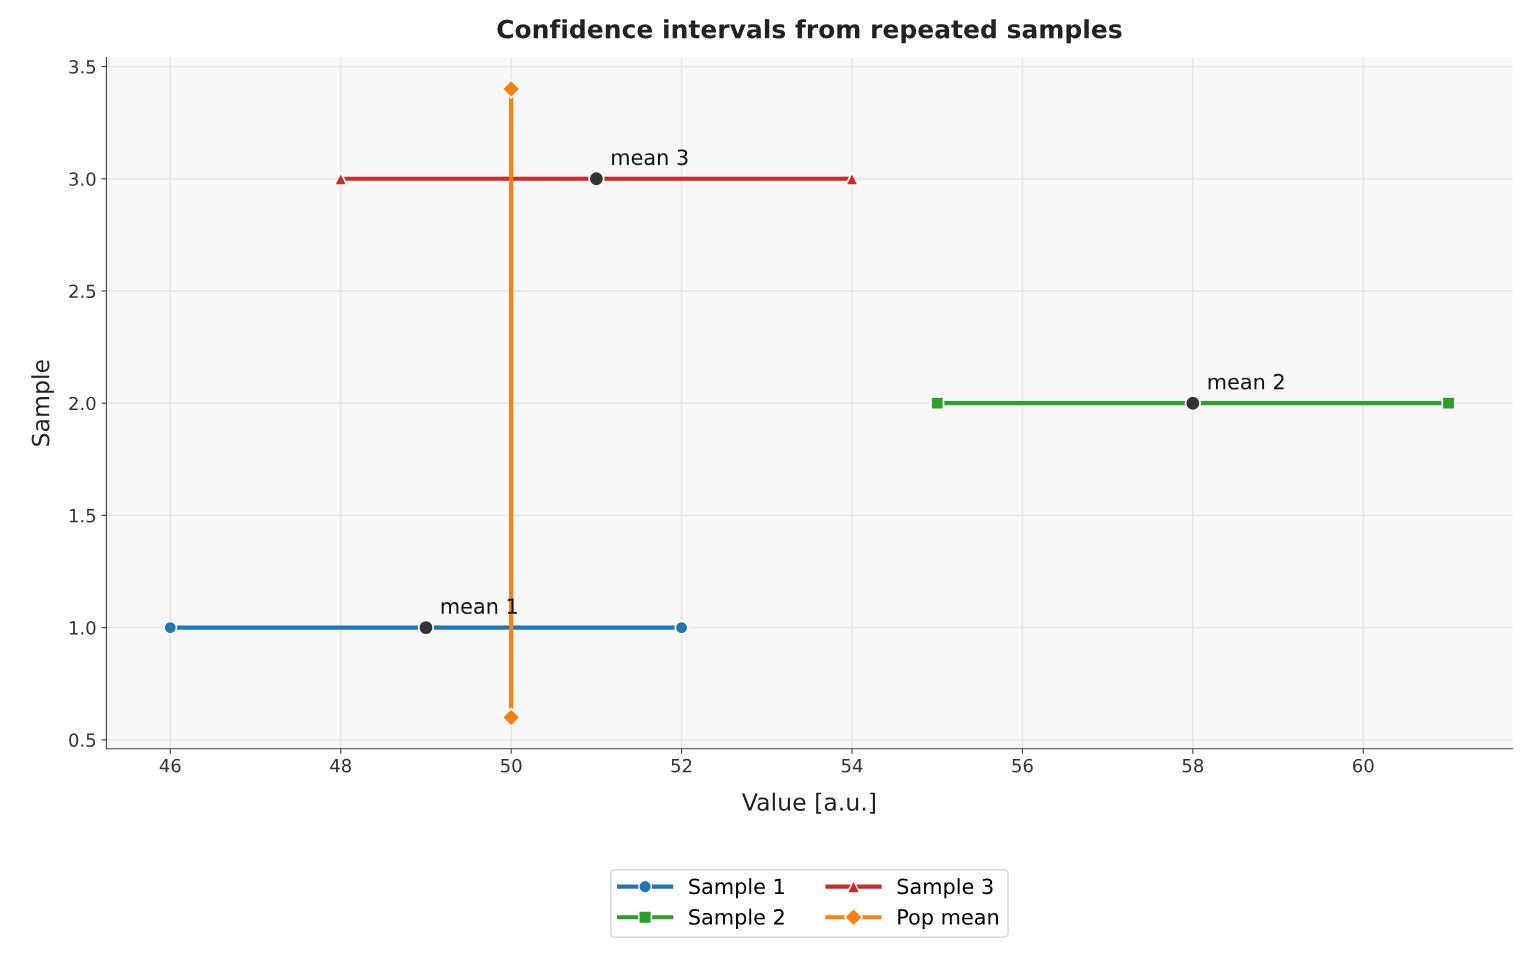 This screenshot has width=1520, height=960. I want to click on y-tick-label: 3.5, so click(82, 67).